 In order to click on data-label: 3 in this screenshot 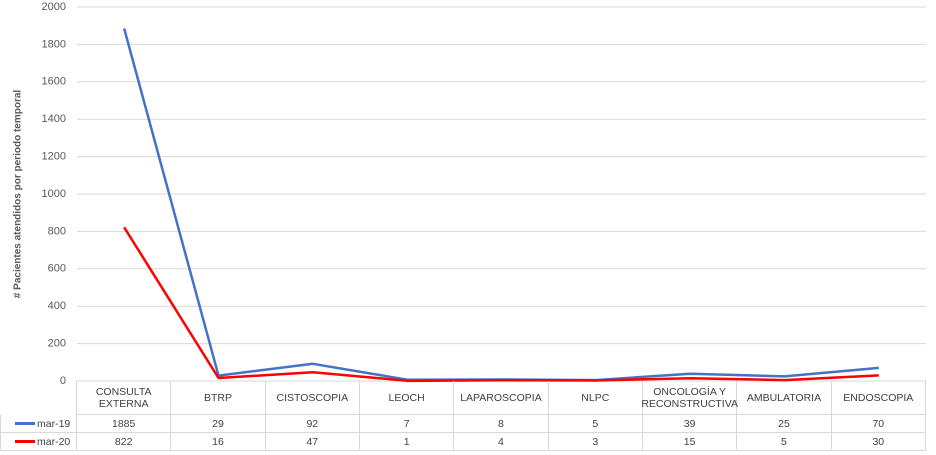, I will do `click(595, 442)`.